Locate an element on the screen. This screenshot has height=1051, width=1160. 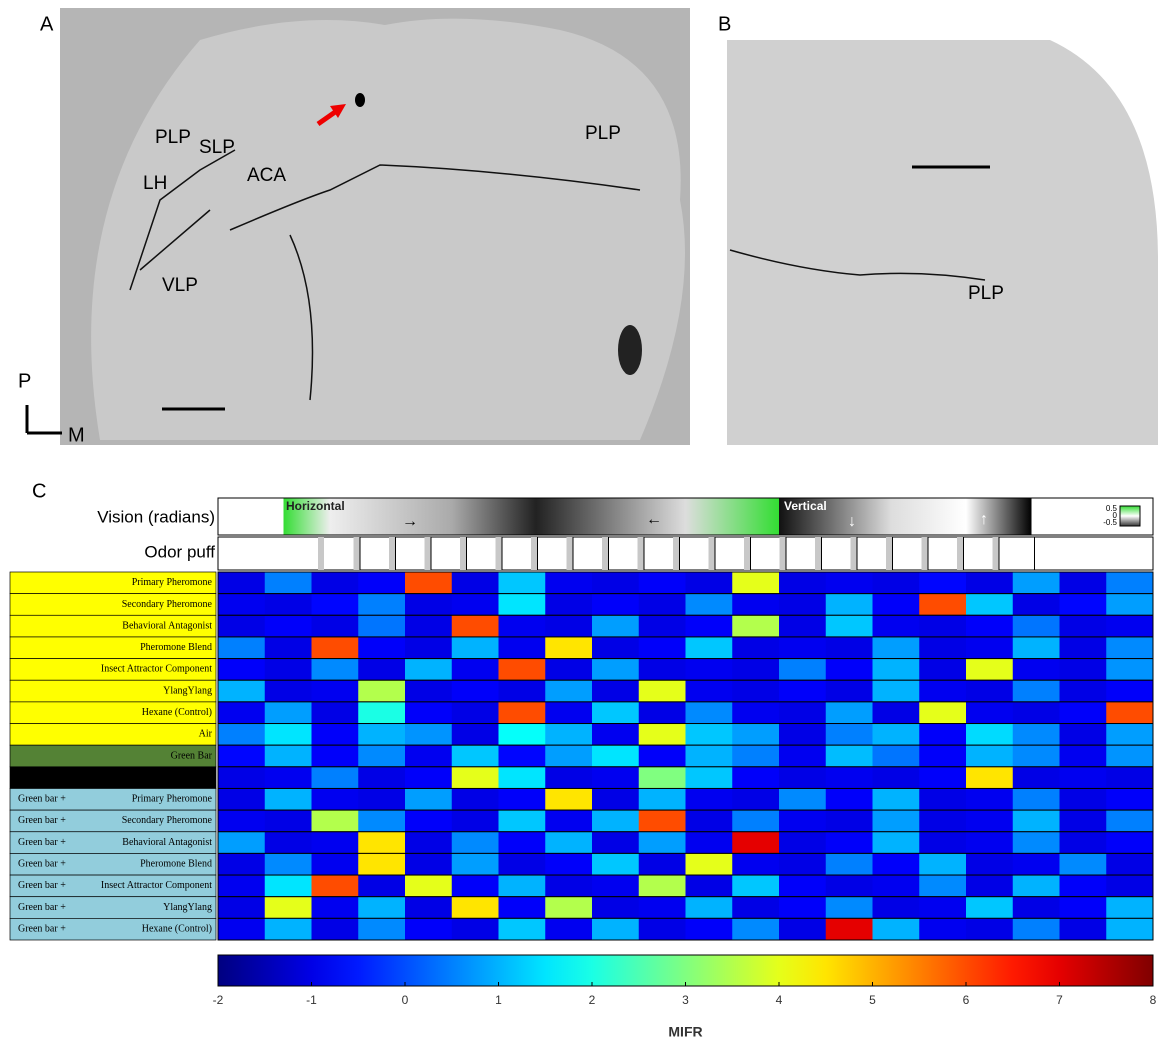
direction-arrow: ↓ is located at coordinates (852, 521).